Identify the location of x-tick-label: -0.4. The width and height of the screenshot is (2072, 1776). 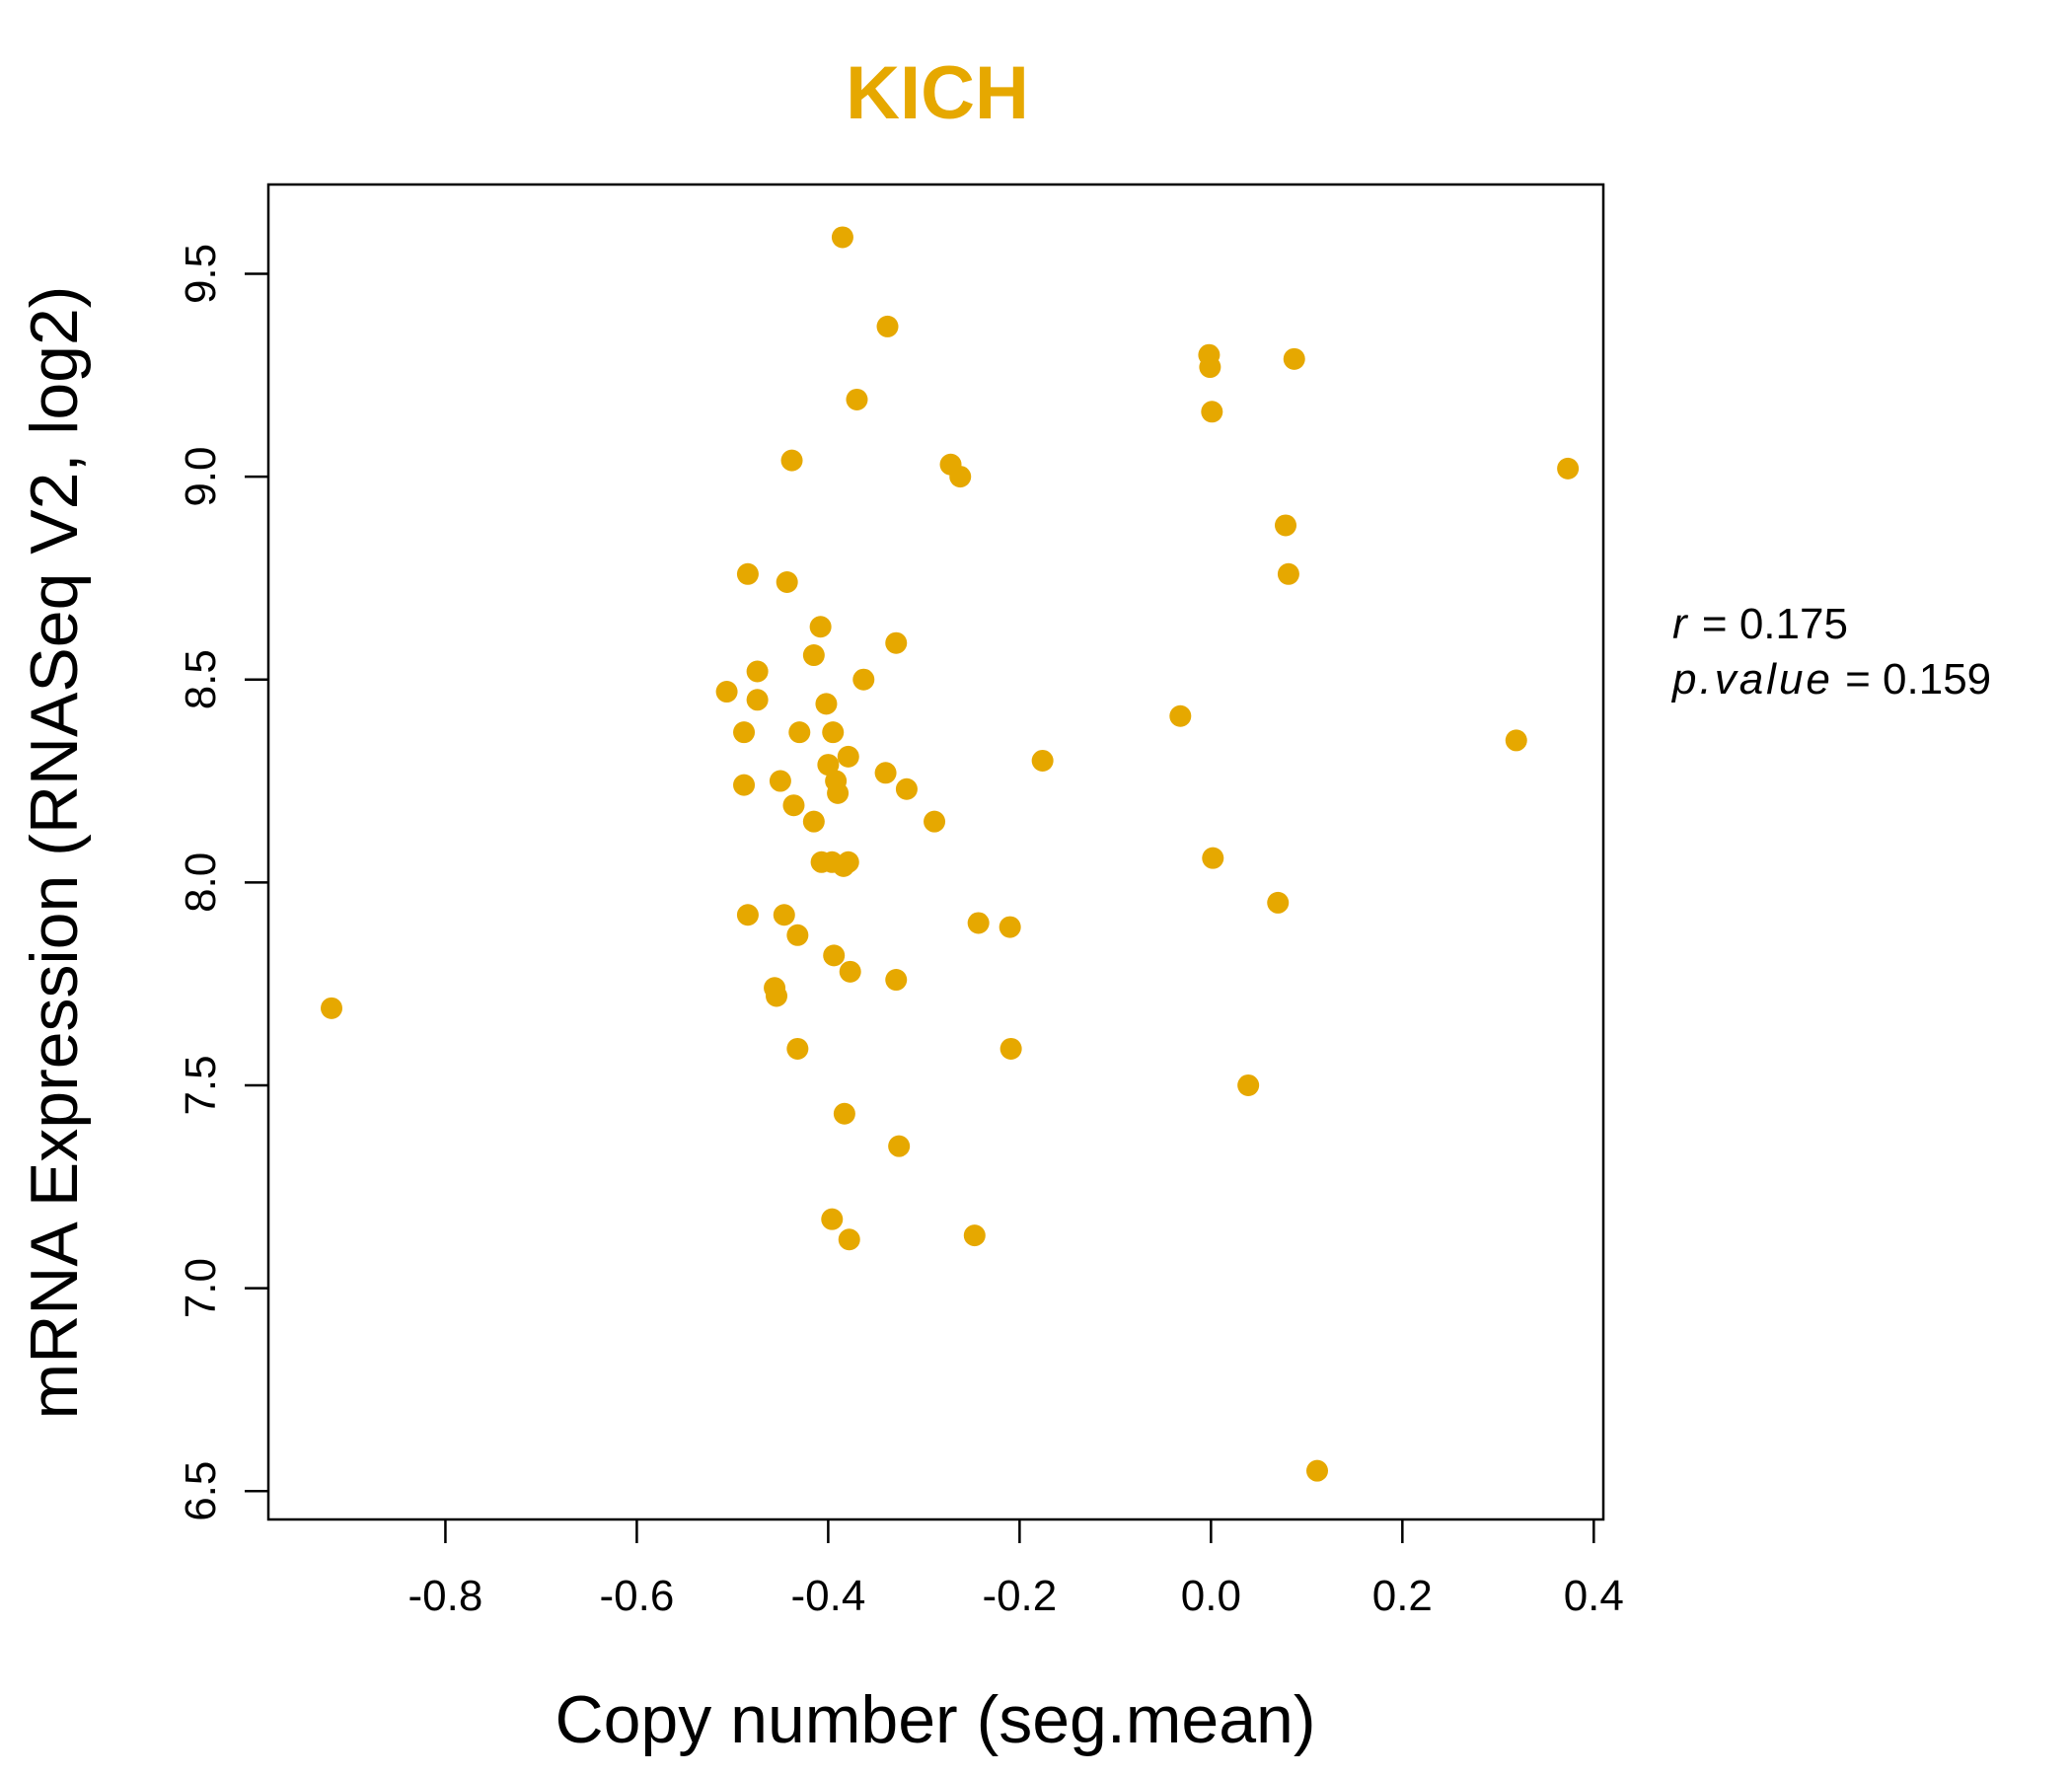
(828, 1596).